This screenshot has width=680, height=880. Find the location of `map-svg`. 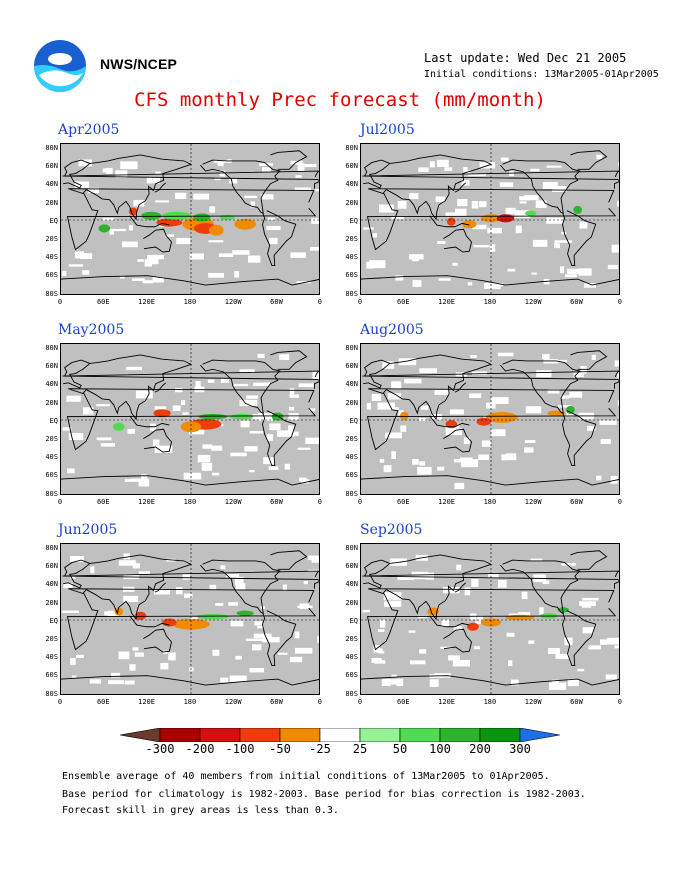

map-svg is located at coordinates (490, 619).